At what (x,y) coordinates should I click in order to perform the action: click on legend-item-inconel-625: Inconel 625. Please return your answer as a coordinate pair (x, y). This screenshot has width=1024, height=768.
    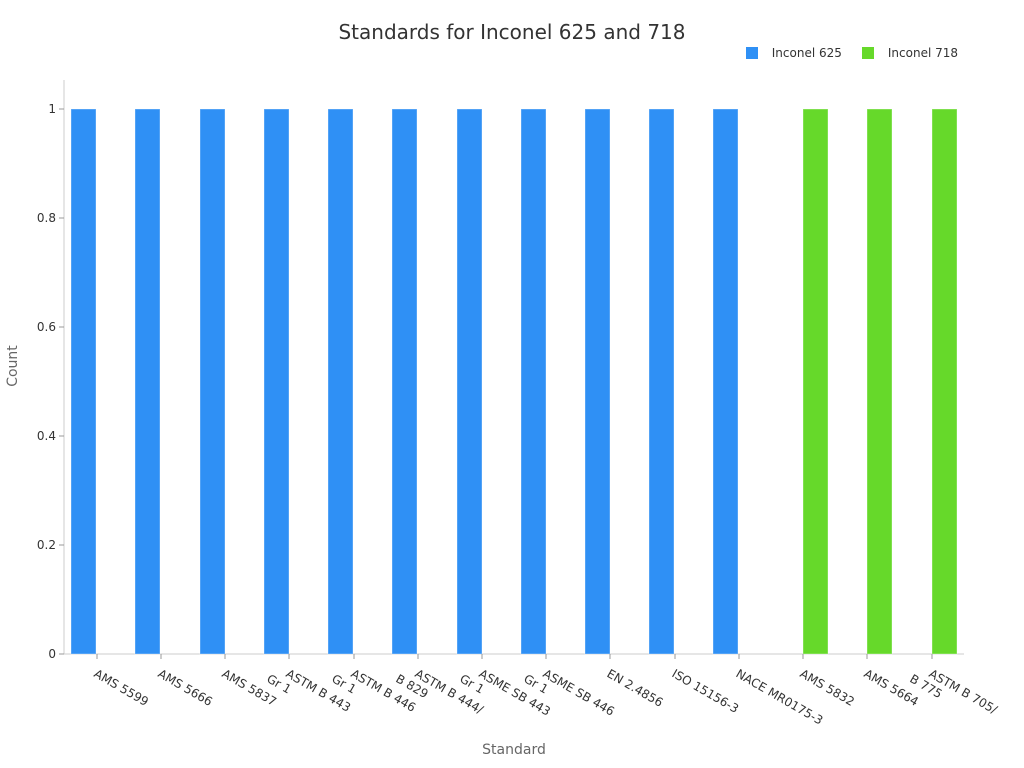
    Looking at the image, I should click on (793, 53).